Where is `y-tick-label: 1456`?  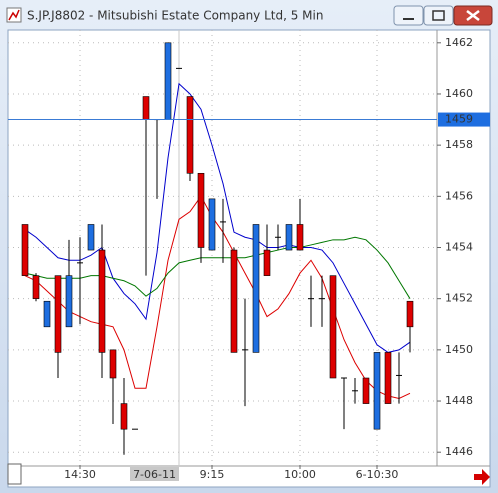 y-tick-label: 1456 is located at coordinates (459, 195).